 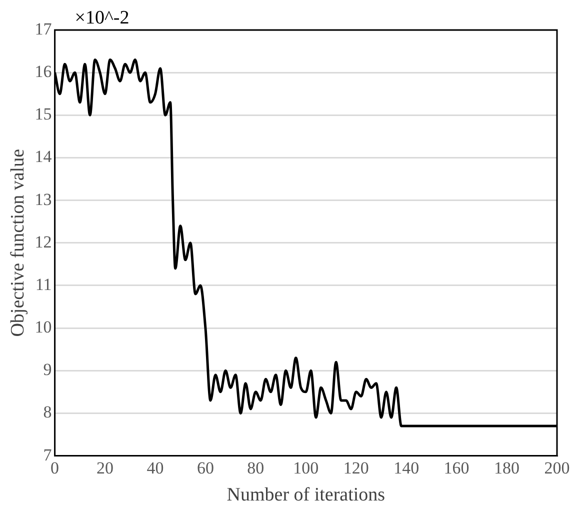 What do you see at coordinates (43, 28) in the screenshot?
I see `y-tick-label: 17` at bounding box center [43, 28].